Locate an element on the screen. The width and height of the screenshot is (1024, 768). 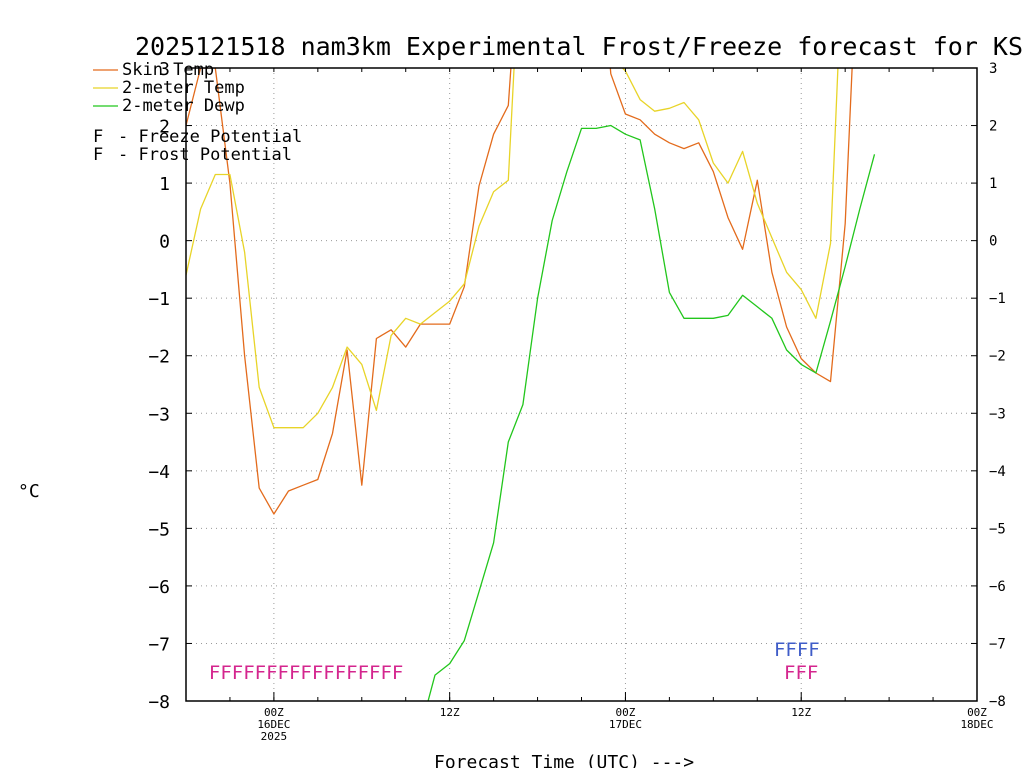
y-tick-label-right: −2 is located at coordinates (997, 357).